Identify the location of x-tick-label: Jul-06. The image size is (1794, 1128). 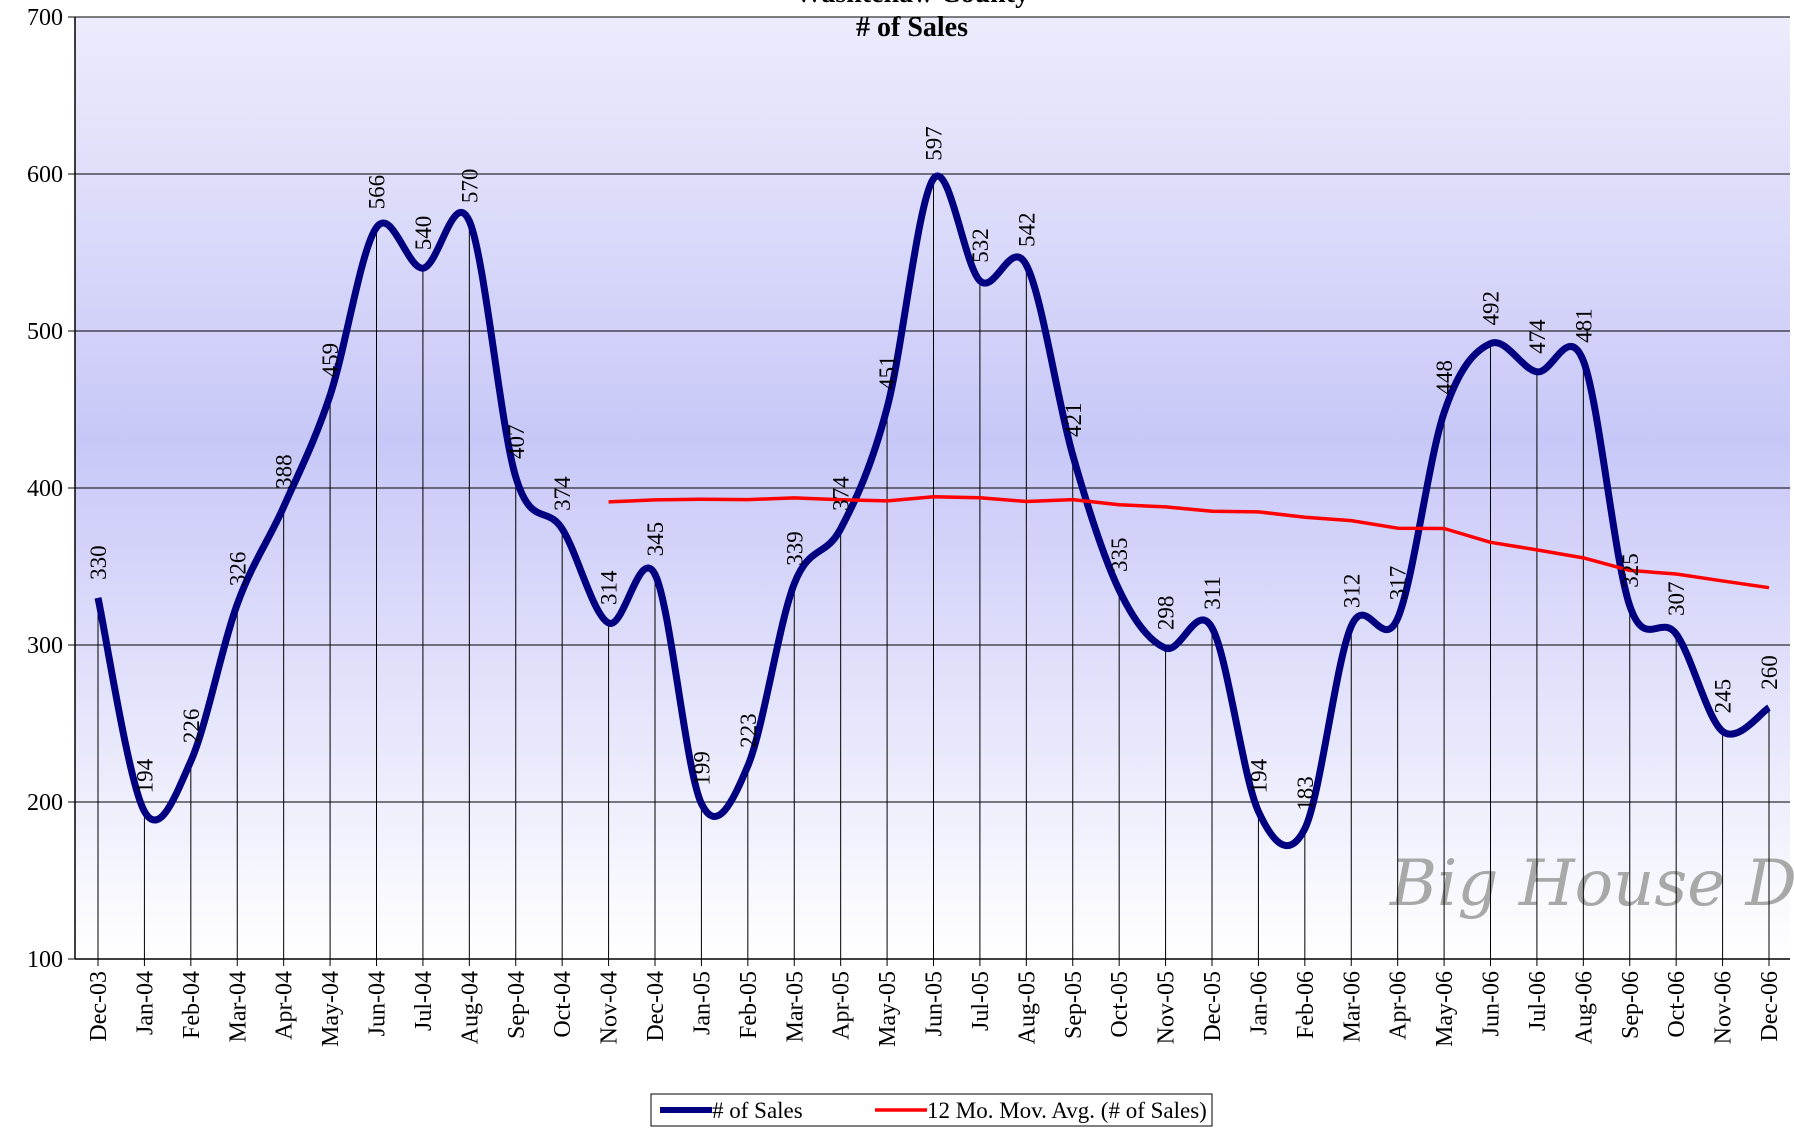
(1538, 1001).